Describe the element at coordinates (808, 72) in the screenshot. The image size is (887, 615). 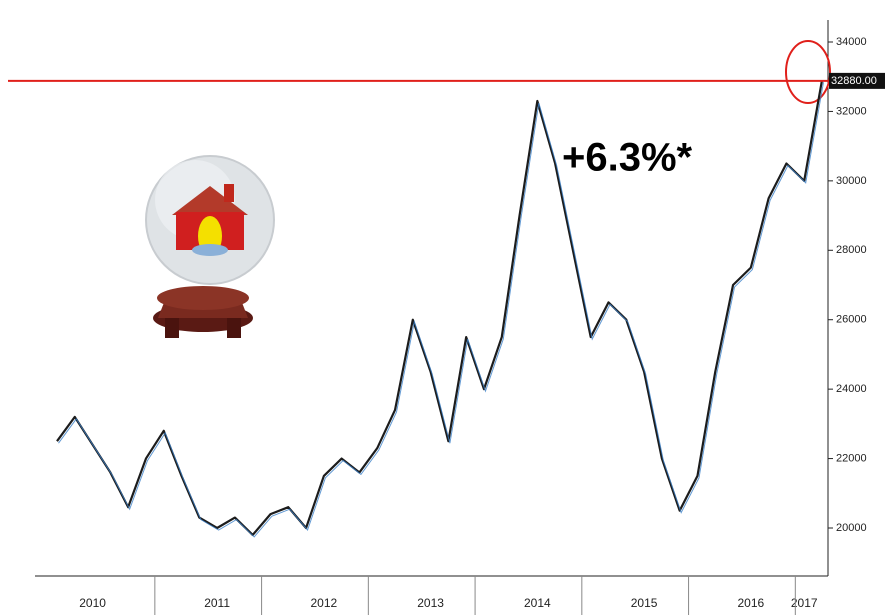
I see `highlight-circle` at that location.